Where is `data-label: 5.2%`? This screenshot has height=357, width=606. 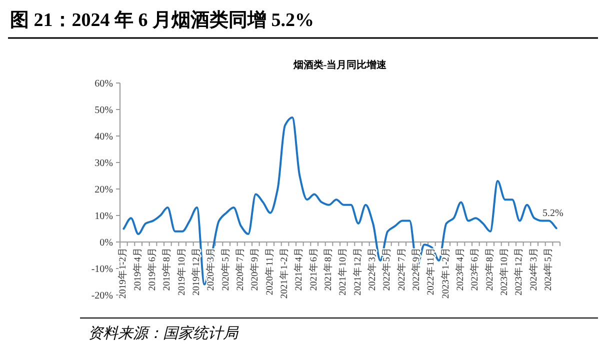
data-label: 5.2% is located at coordinates (553, 214).